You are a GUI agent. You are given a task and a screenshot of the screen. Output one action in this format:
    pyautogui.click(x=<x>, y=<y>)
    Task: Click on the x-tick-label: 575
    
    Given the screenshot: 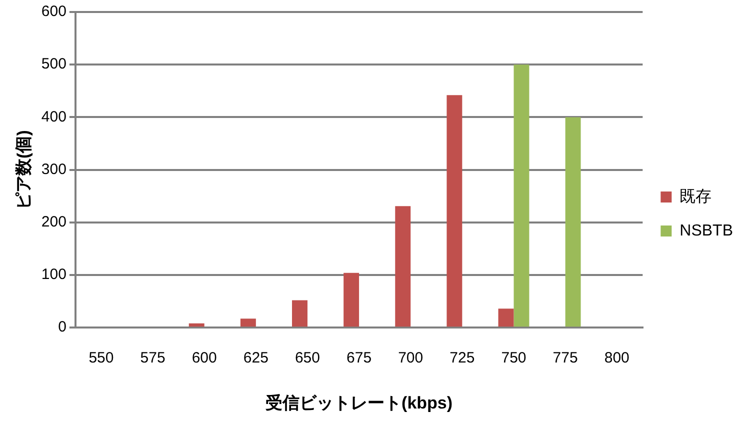 What is the action you would take?
    pyautogui.click(x=153, y=358)
    